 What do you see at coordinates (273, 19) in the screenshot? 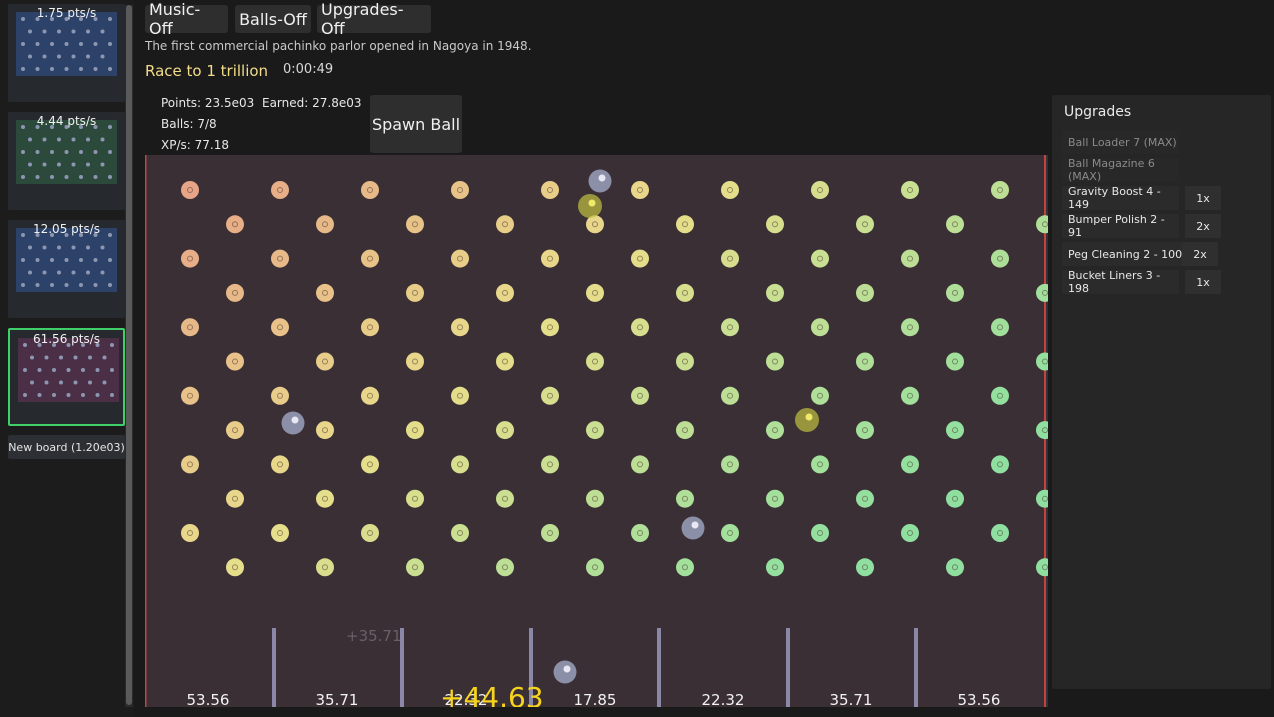
I see `balls-toggle-button: Balls-Off` at bounding box center [273, 19].